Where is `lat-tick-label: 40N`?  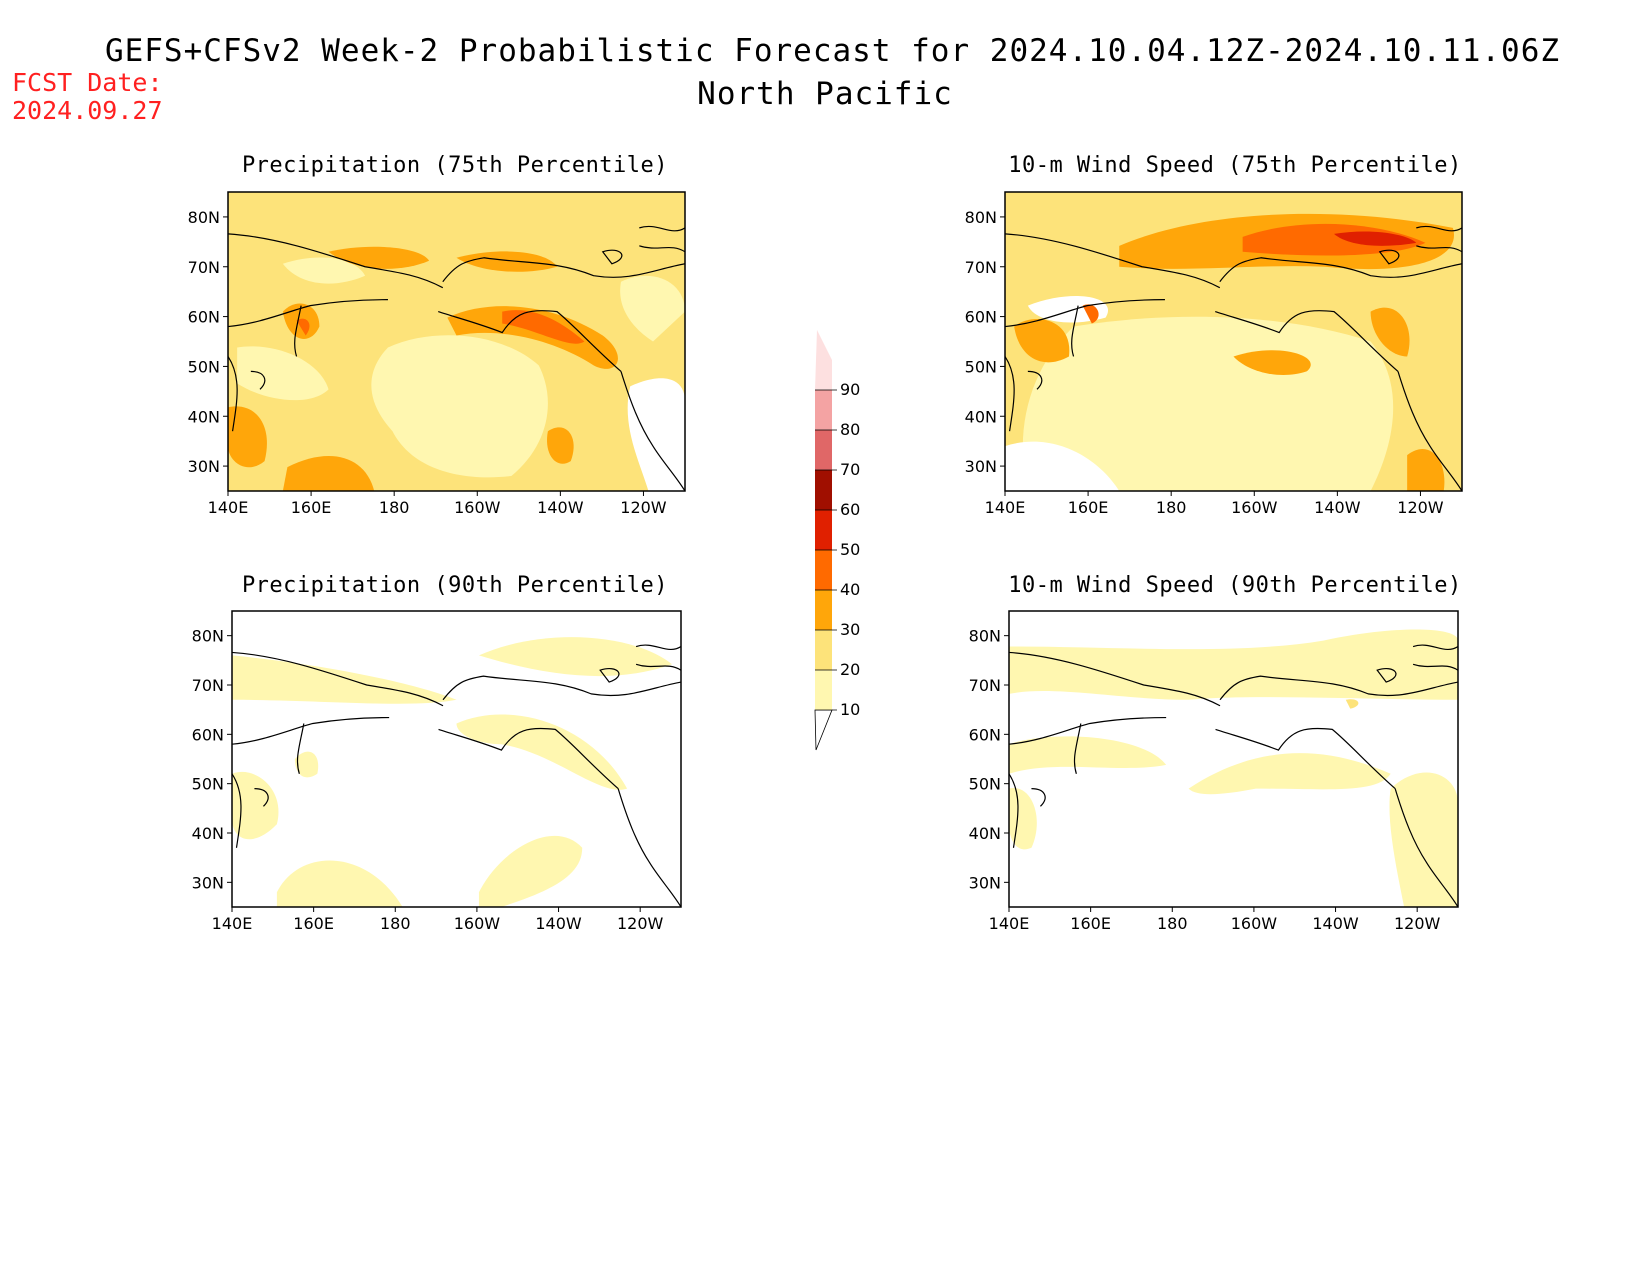
lat-tick-label: 40N is located at coordinates (981, 416).